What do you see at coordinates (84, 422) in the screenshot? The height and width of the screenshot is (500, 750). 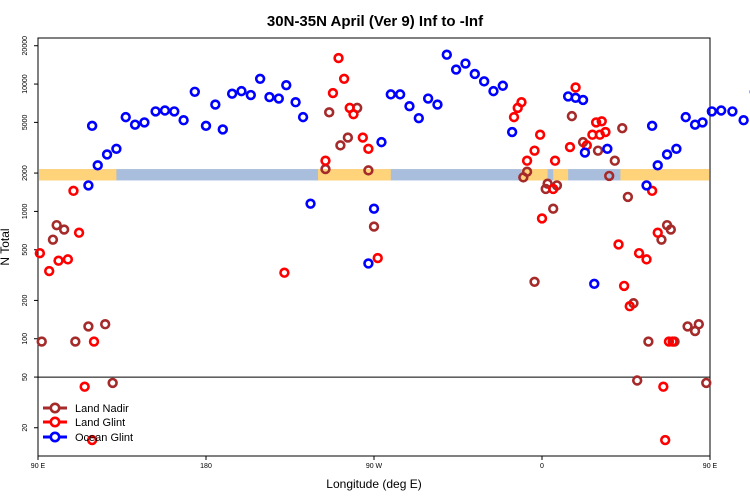 I see `legend-item-land-glint: Land Glint` at bounding box center [84, 422].